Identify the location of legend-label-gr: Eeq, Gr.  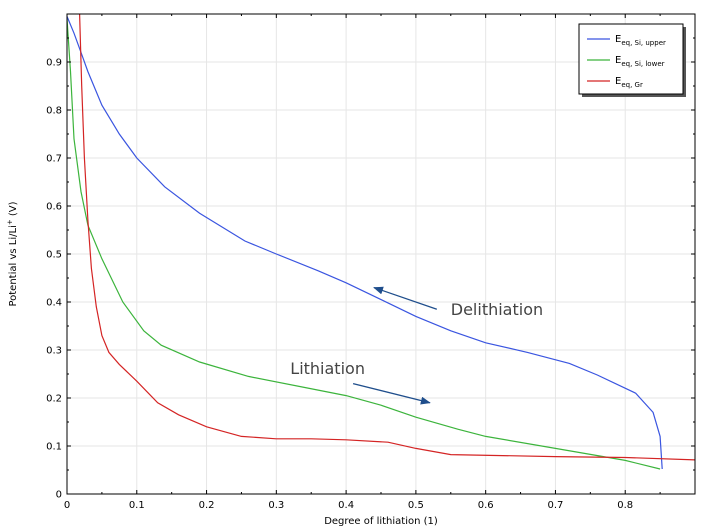
(629, 82).